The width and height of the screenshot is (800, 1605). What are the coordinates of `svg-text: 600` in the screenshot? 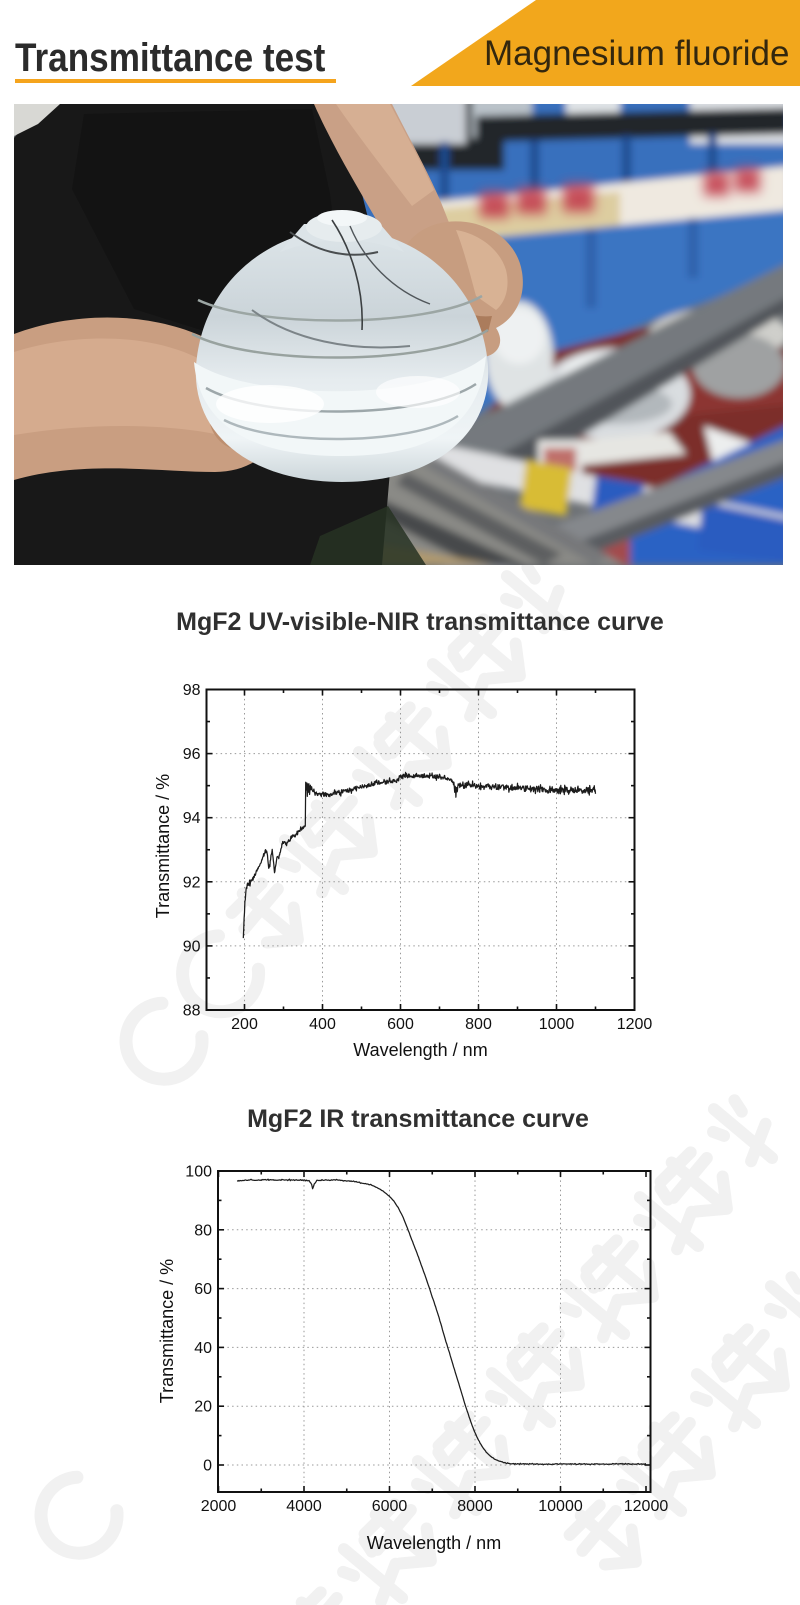 It's located at (400, 1024).